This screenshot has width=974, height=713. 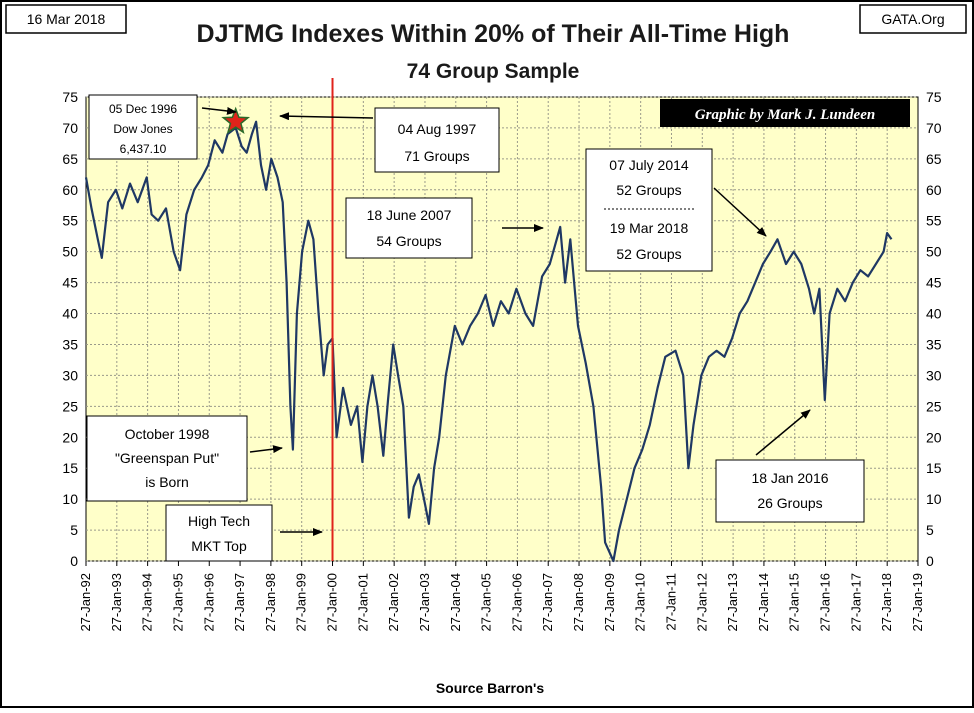 I want to click on annotation-peak-1997, so click(x=437, y=140).